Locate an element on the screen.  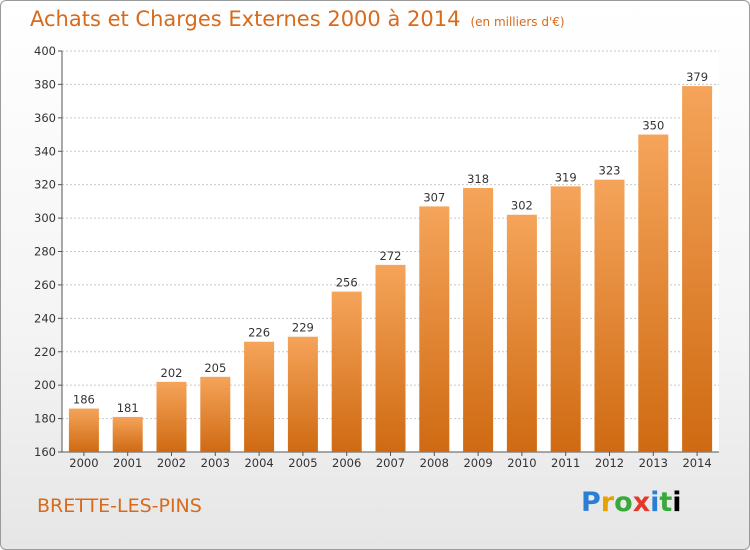
y-tick-label: 220 is located at coordinates (45, 352).